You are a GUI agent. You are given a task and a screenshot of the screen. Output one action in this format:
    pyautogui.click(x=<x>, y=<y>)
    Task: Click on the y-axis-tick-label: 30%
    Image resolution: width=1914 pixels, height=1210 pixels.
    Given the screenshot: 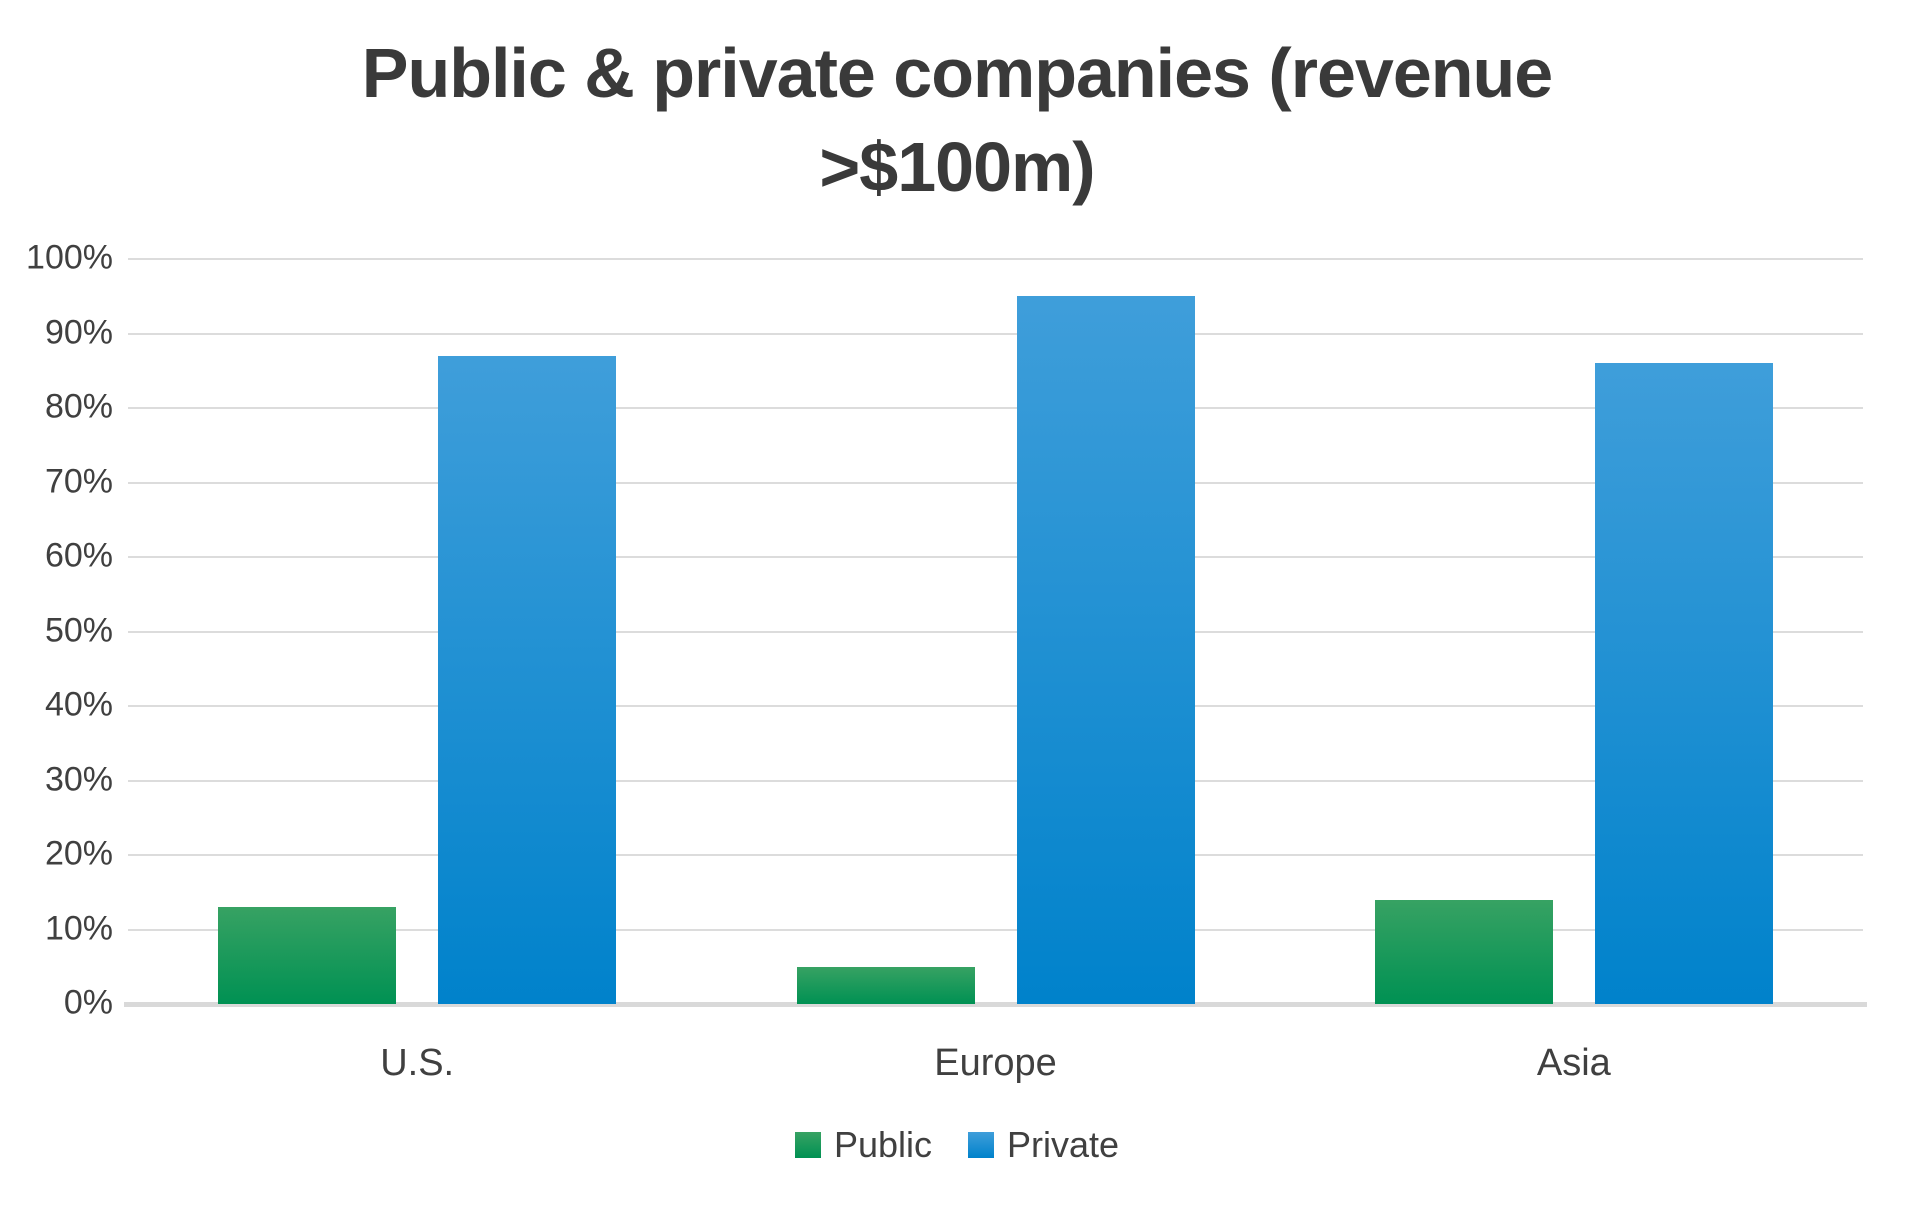 What is the action you would take?
    pyautogui.click(x=78, y=779)
    